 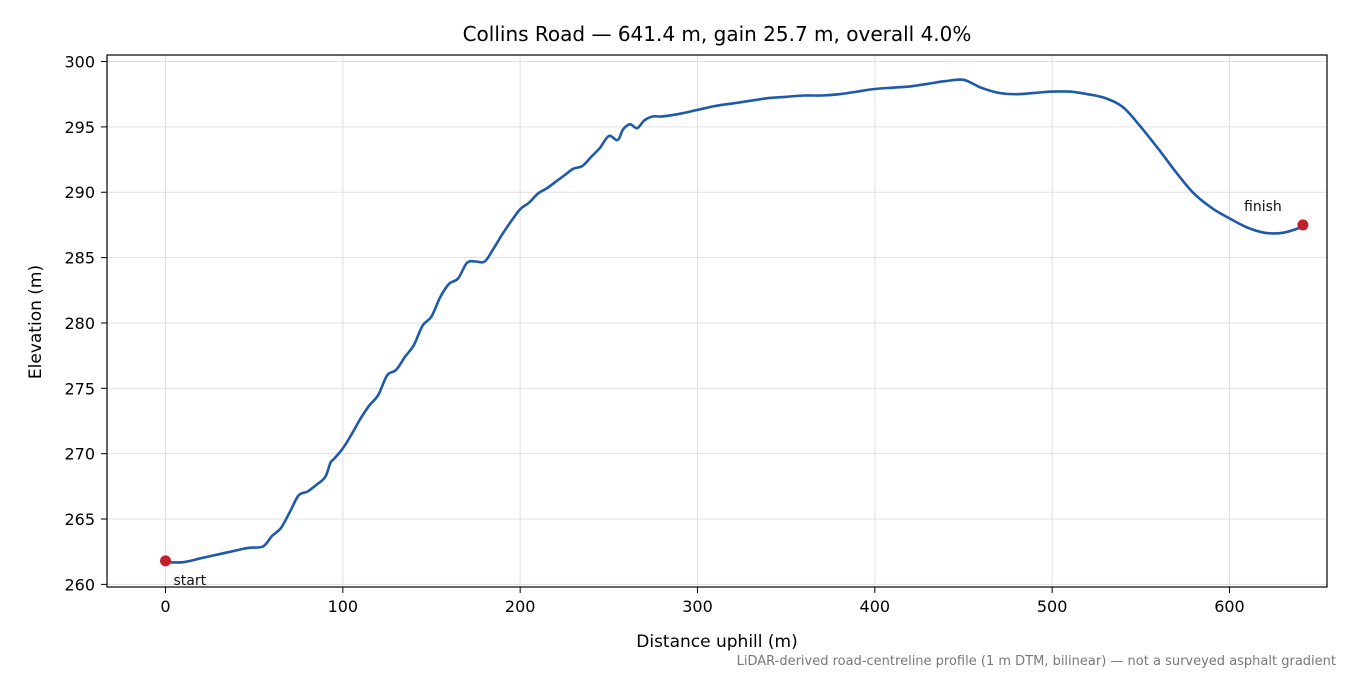 I want to click on y-tick-label: 265, so click(x=79, y=519).